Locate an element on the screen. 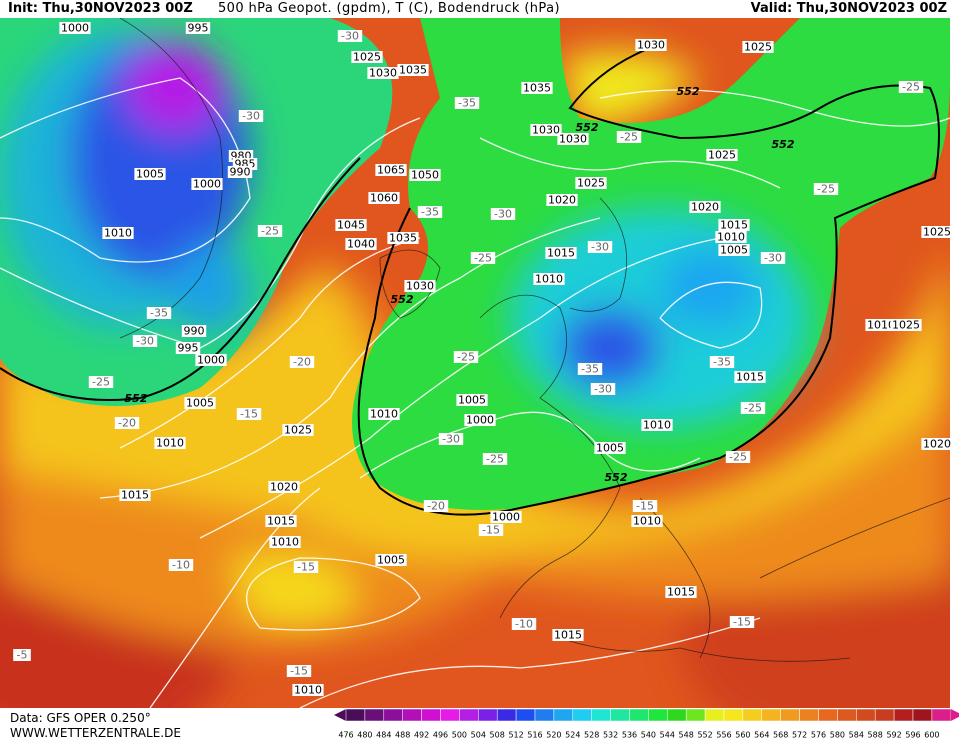 The height and width of the screenshot is (741, 959). temperature-label-text: -35 is located at coordinates (590, 369).